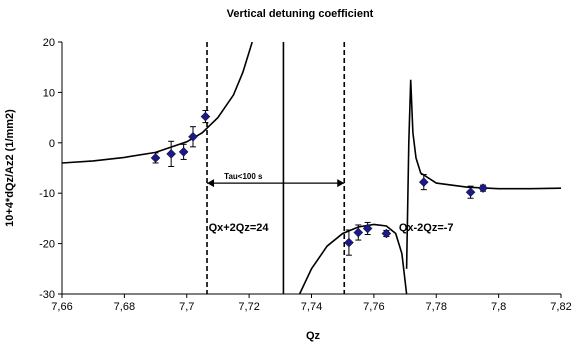 This screenshot has width=574, height=345. Describe the element at coordinates (239, 228) in the screenshot. I see `annotation-label: Qx+2Qz=24` at that location.